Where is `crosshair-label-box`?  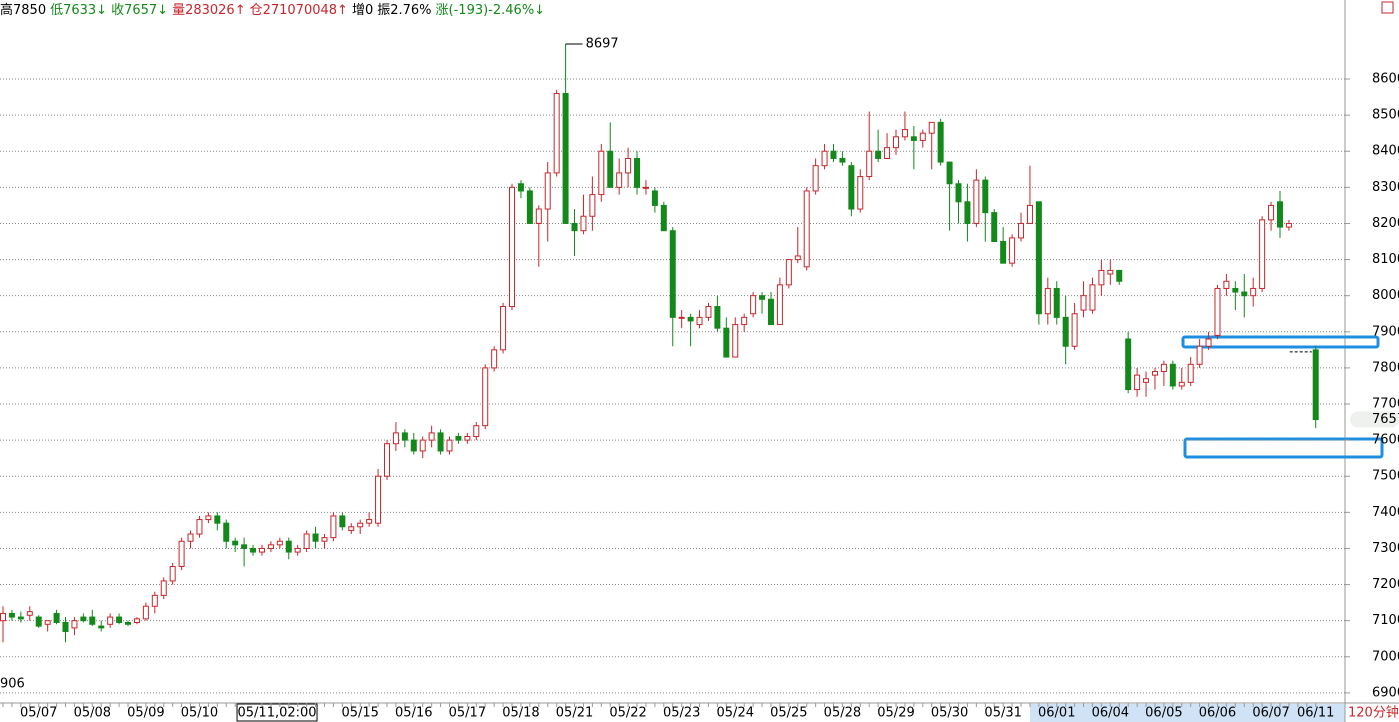 crosshair-label-box is located at coordinates (277, 712).